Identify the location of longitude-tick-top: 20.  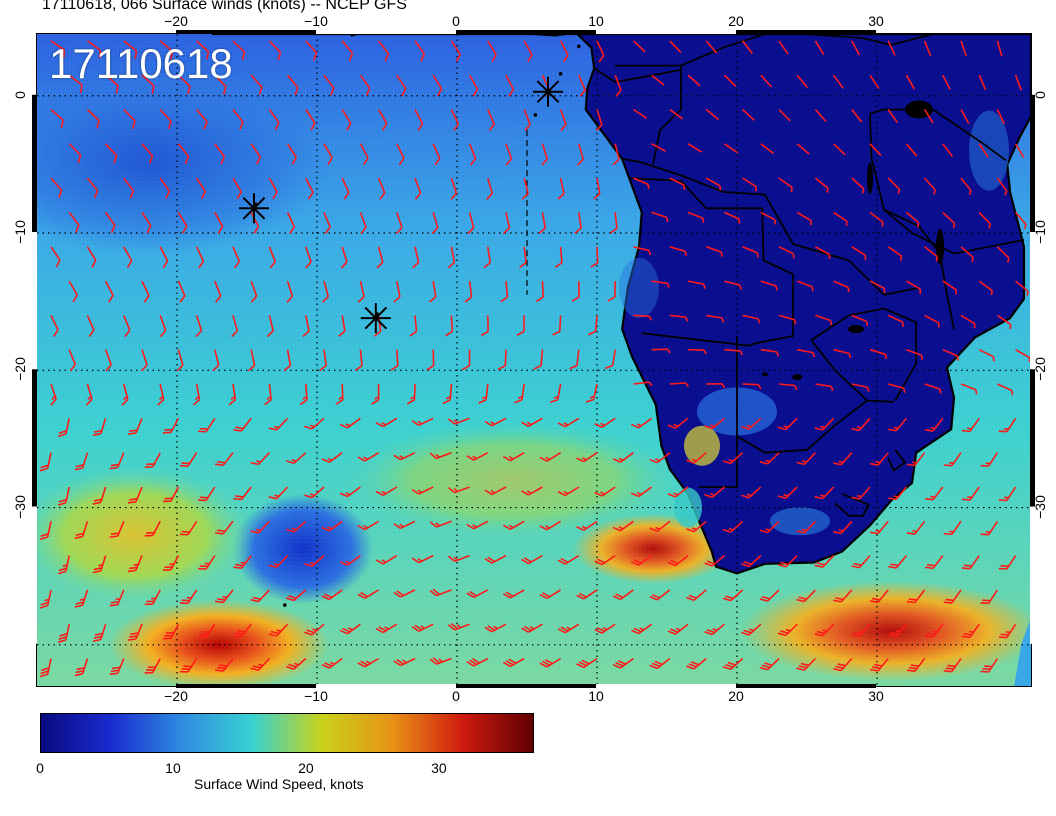
(736, 21).